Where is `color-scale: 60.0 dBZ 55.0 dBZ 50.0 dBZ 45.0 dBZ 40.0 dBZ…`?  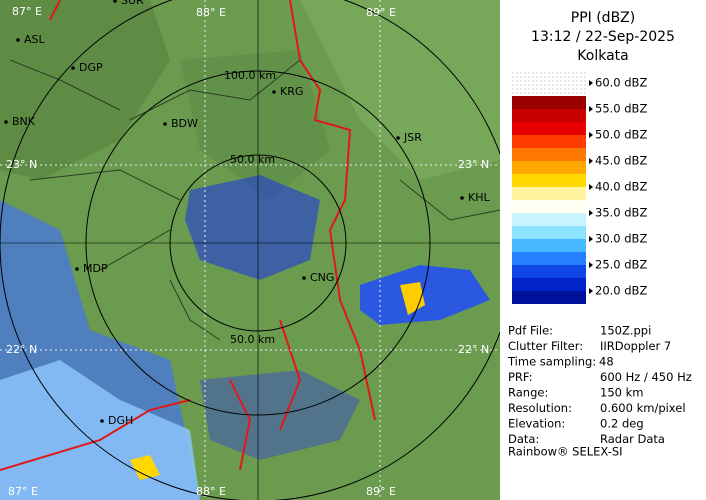
color-scale: 60.0 dBZ 55.0 dBZ 50.0 dBZ 45.0 dBZ 40.0 dBZ… is located at coordinates (579, 190).